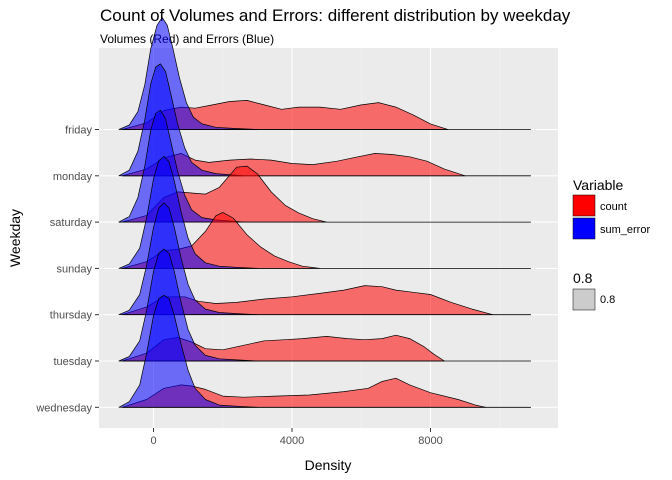 Image resolution: width=672 pixels, height=480 pixels. What do you see at coordinates (63, 408) in the screenshot?
I see `y-tick-label: wednesday` at bounding box center [63, 408].